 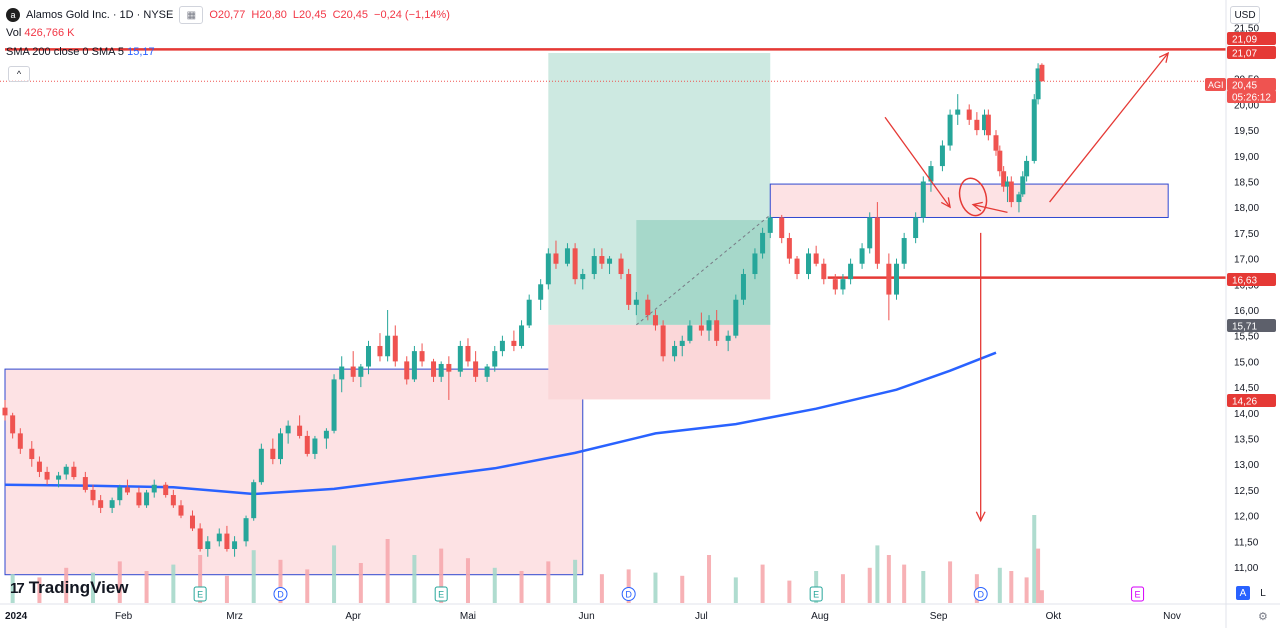 What do you see at coordinates (1246, 568) in the screenshot?
I see `y-tick-label: 11,00` at bounding box center [1246, 568].